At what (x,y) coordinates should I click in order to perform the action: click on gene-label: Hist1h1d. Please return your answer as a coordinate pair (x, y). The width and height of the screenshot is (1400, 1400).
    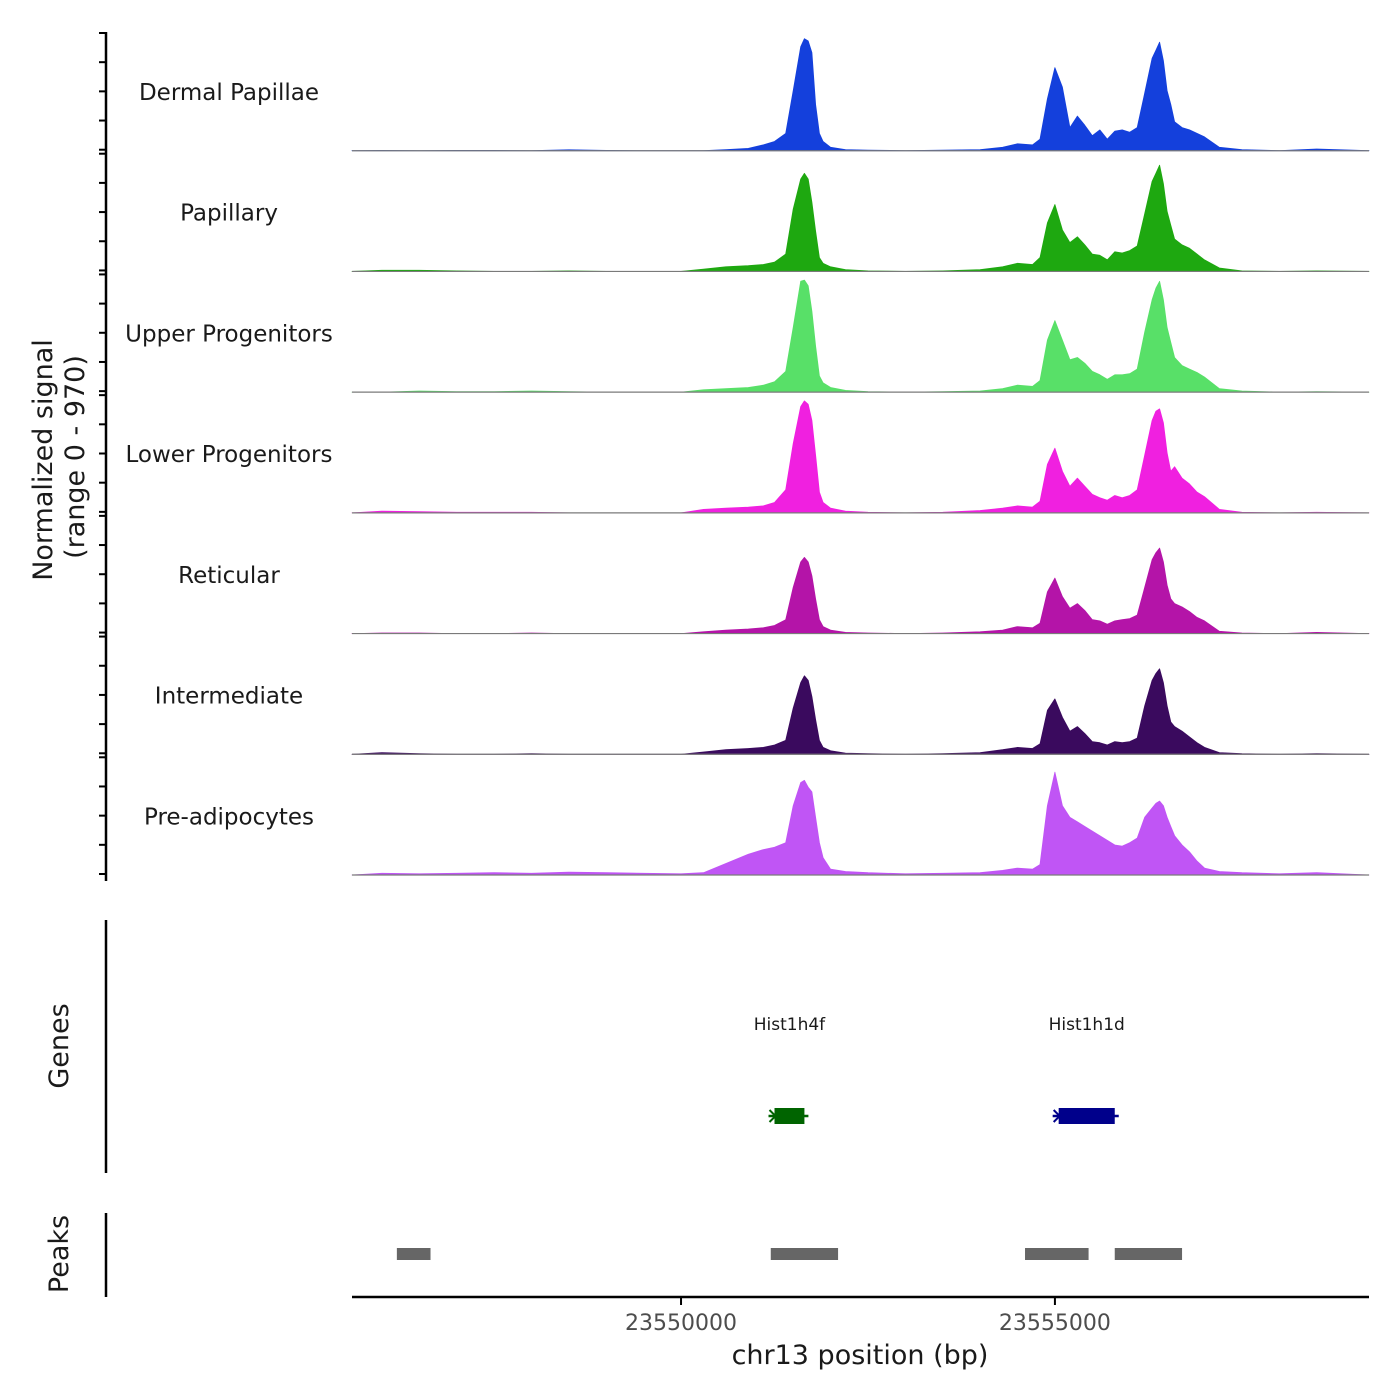
    Looking at the image, I should click on (1087, 1025).